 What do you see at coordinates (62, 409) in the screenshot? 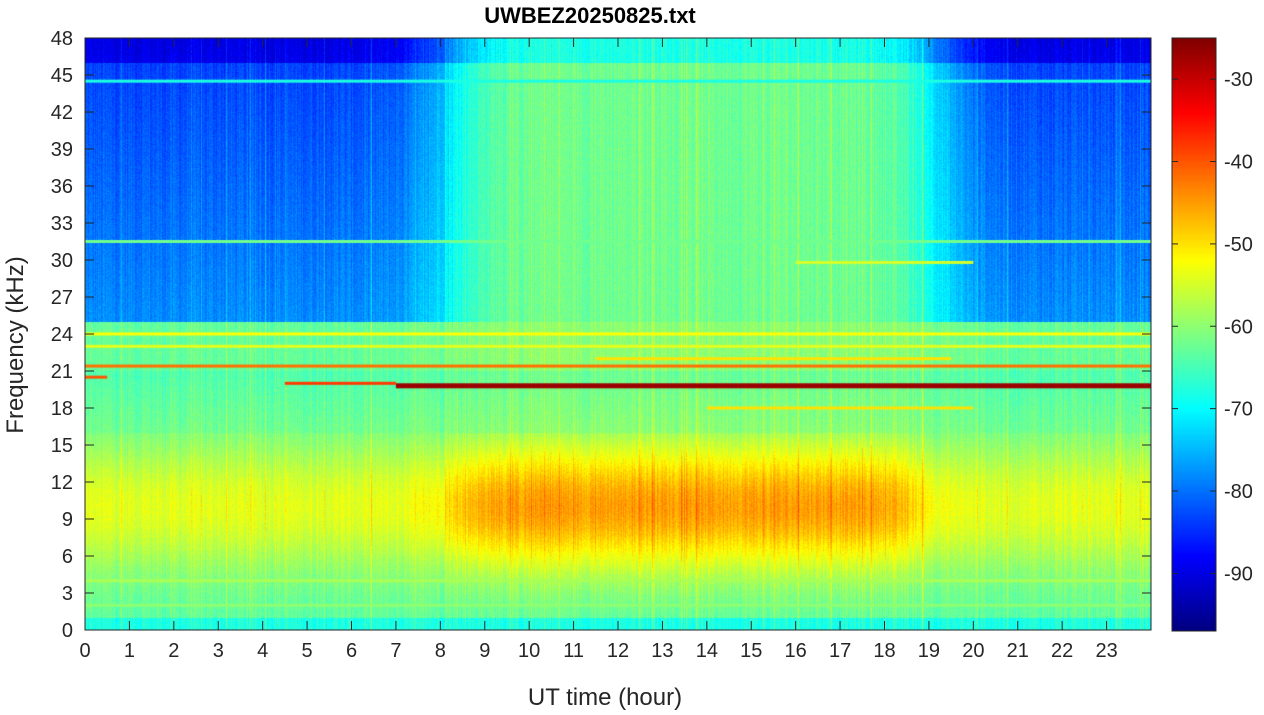
I see `y-tick-label: 18` at bounding box center [62, 409].